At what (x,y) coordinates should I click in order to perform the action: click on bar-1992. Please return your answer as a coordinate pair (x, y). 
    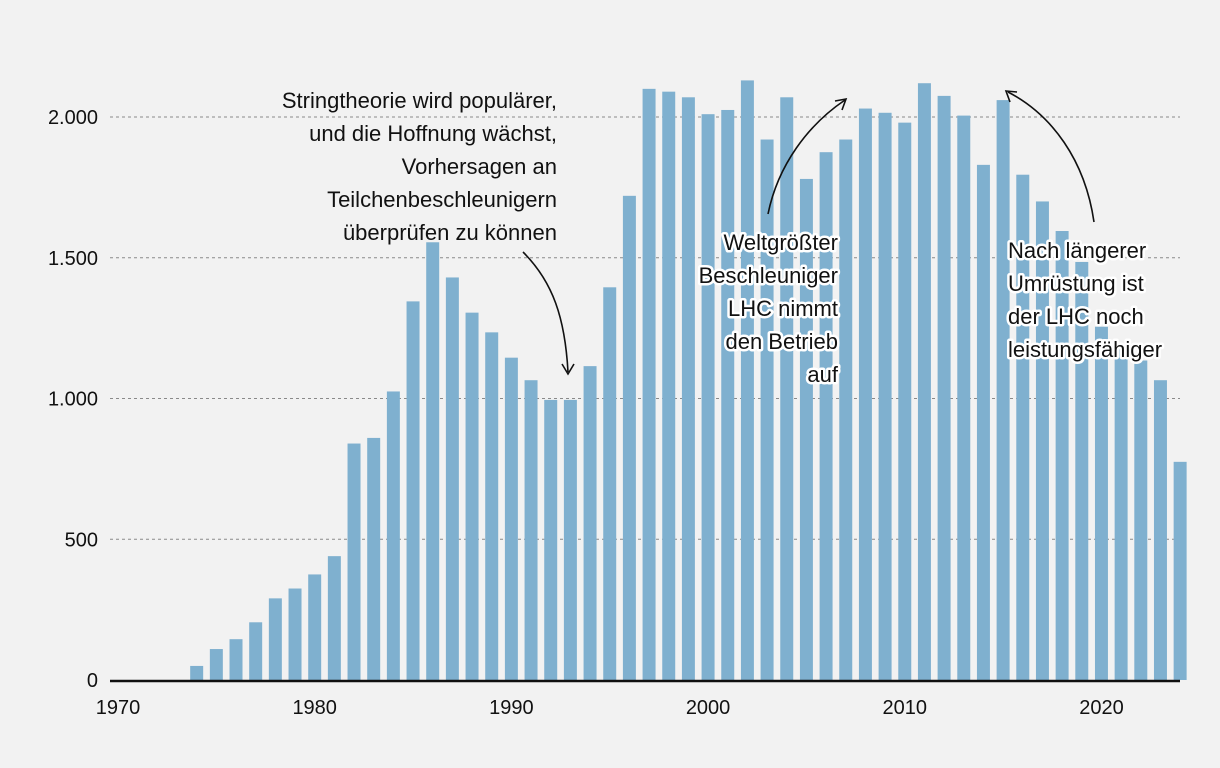
    Looking at the image, I should click on (551, 539).